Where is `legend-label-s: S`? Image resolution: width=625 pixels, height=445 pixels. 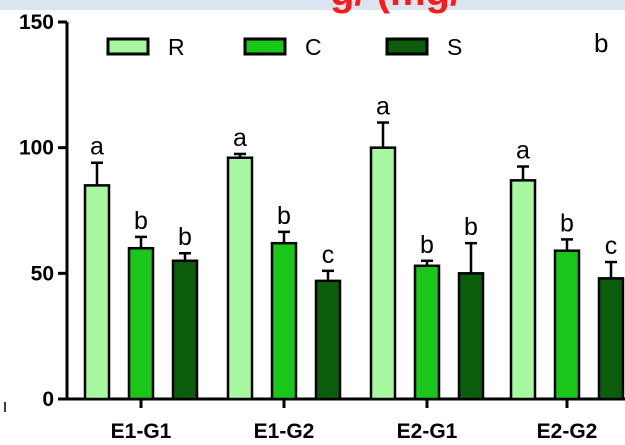
legend-label-s: S is located at coordinates (454, 47).